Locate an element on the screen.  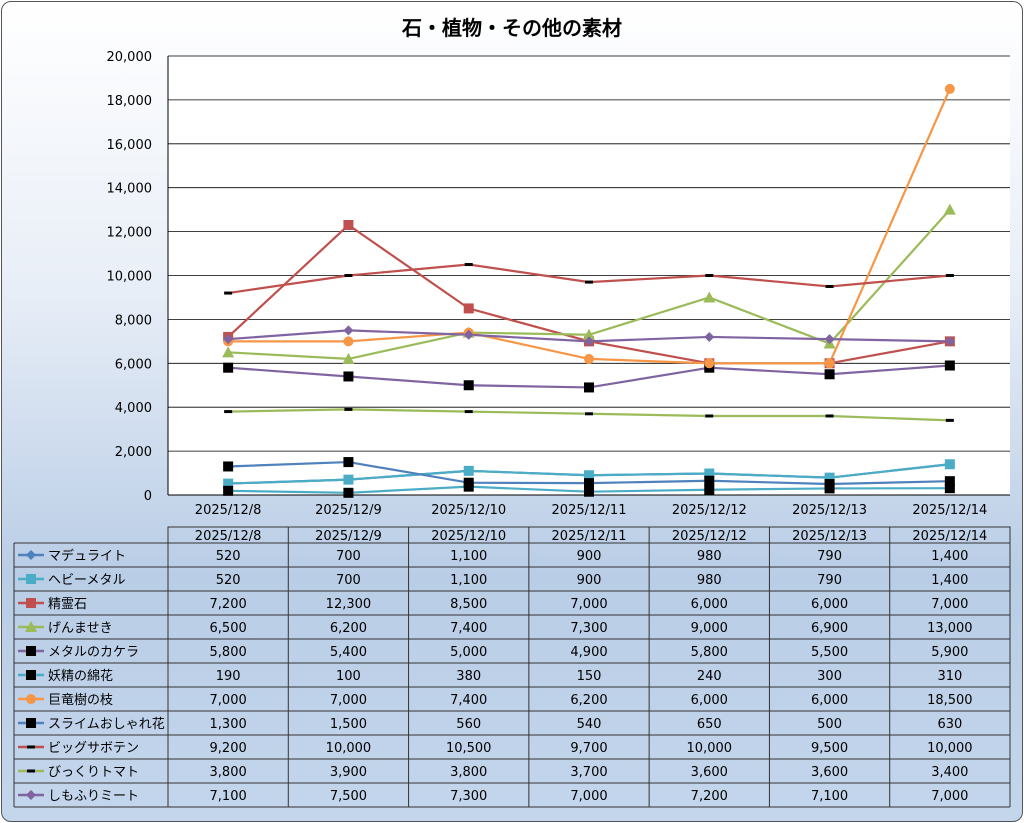
table-cell: 3,400 is located at coordinates (949, 772).